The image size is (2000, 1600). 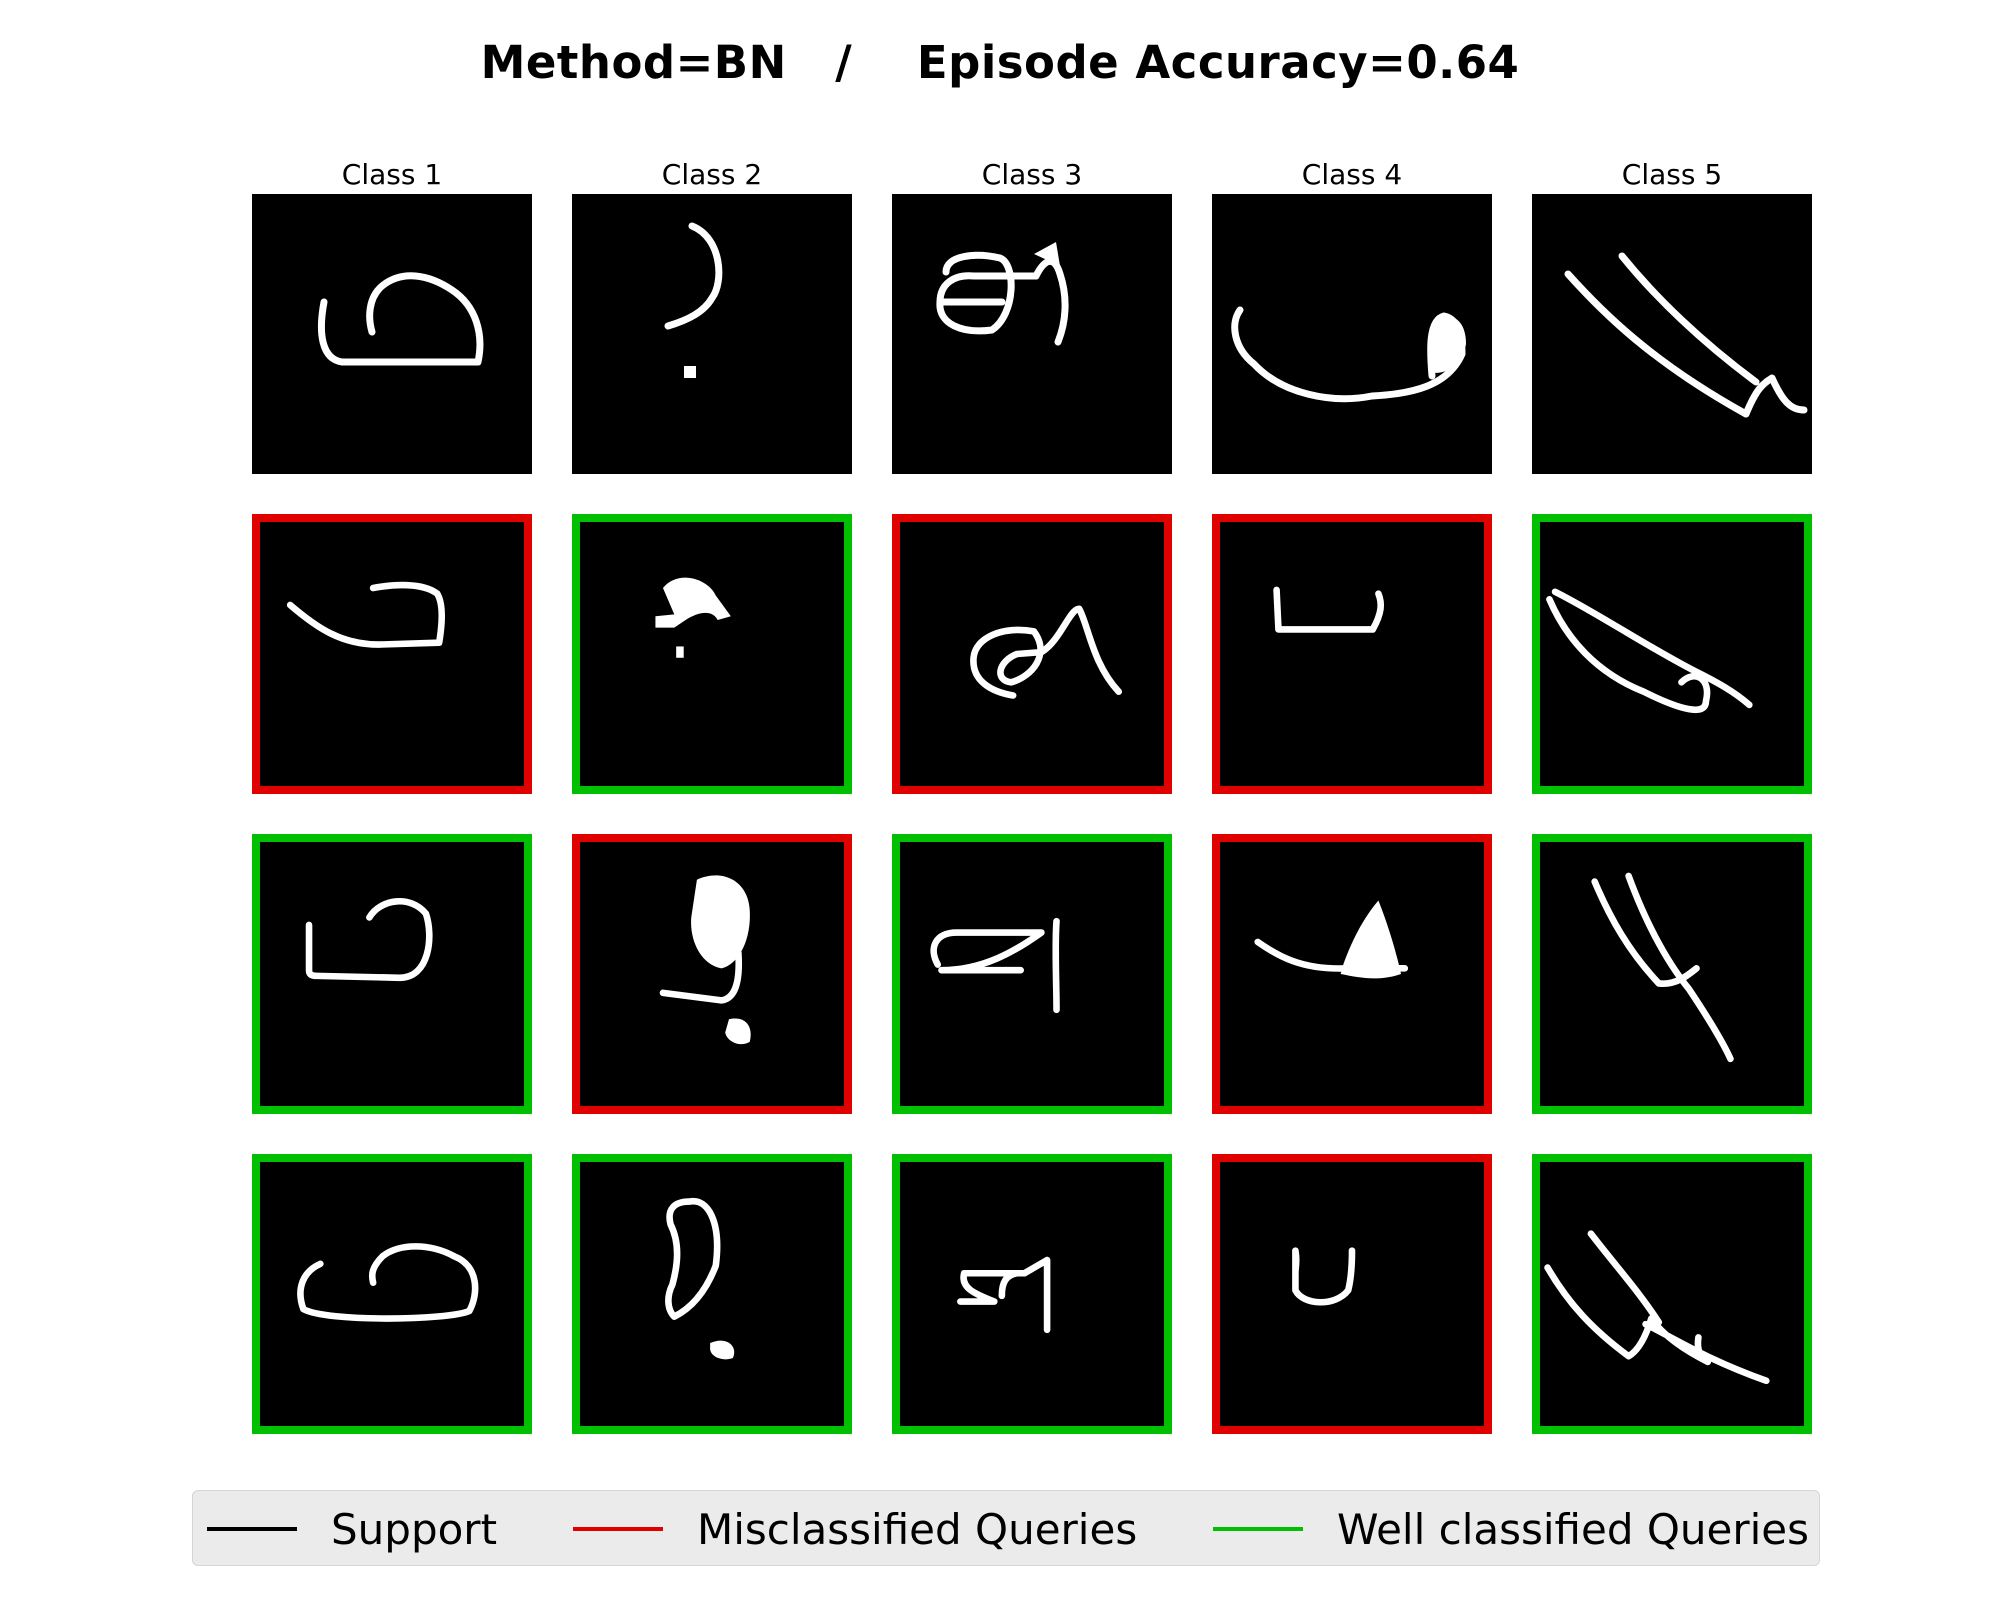 I want to click on class-label-2: Class 2, so click(x=712, y=174).